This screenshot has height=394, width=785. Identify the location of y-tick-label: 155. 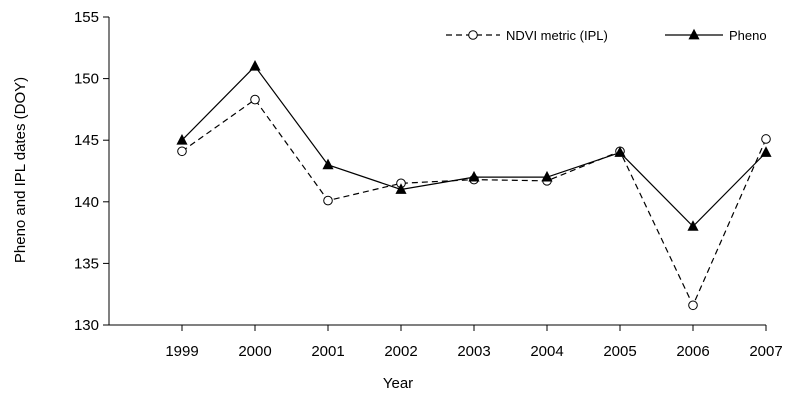
(86, 17).